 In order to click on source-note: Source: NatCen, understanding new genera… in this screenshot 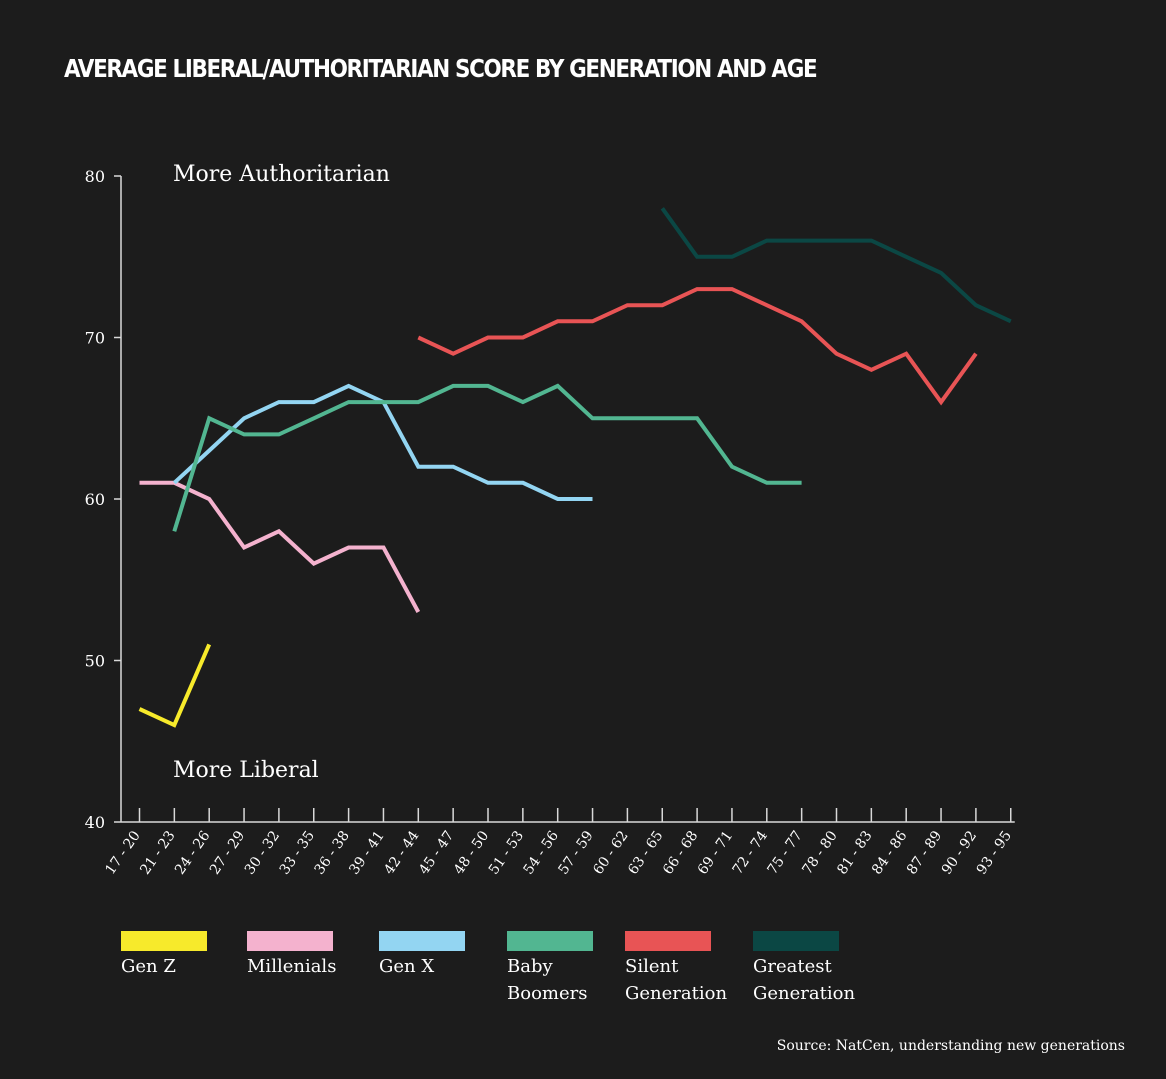, I will do `click(950, 1046)`.